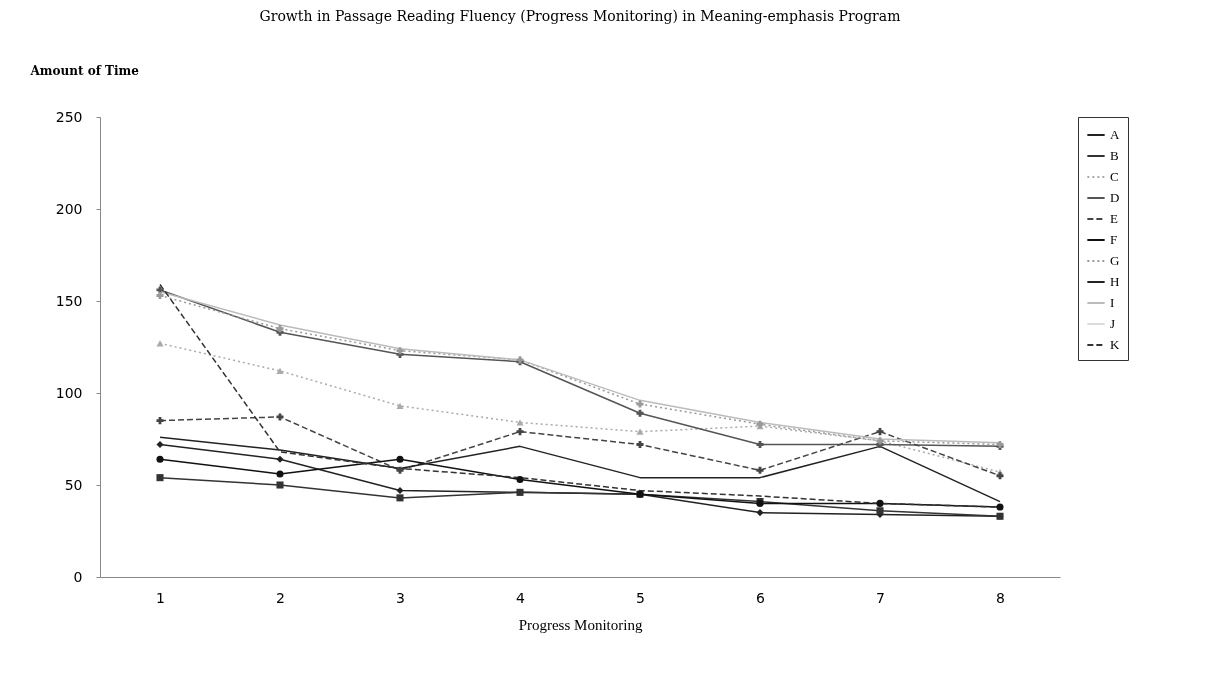  Describe the element at coordinates (1114, 155) in the screenshot. I see `legend-label: B` at that location.